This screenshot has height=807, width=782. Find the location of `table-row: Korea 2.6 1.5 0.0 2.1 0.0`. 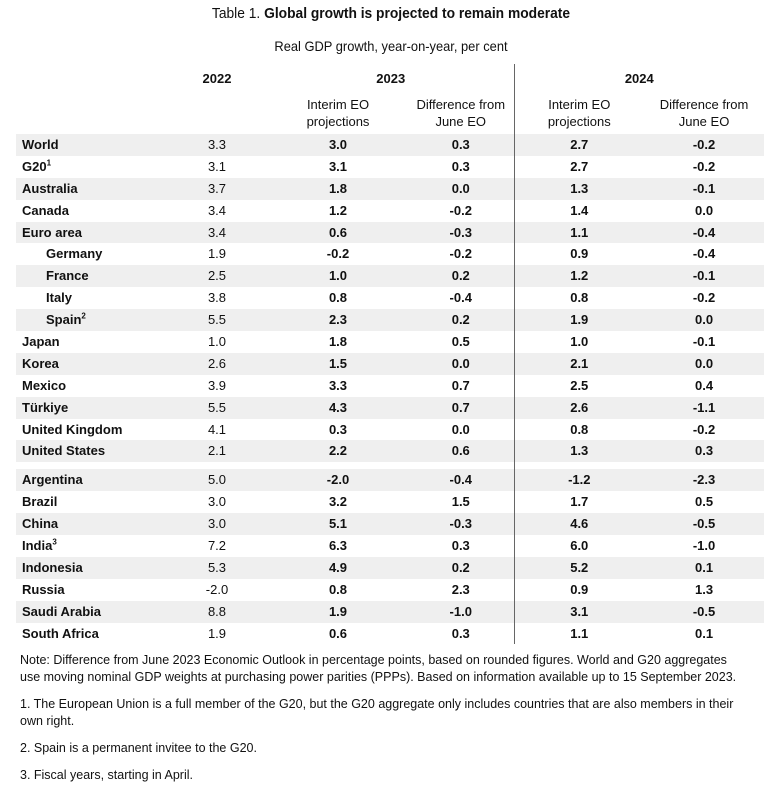

table-row: Korea 2.6 1.5 0.0 2.1 0.0 is located at coordinates (390, 363).